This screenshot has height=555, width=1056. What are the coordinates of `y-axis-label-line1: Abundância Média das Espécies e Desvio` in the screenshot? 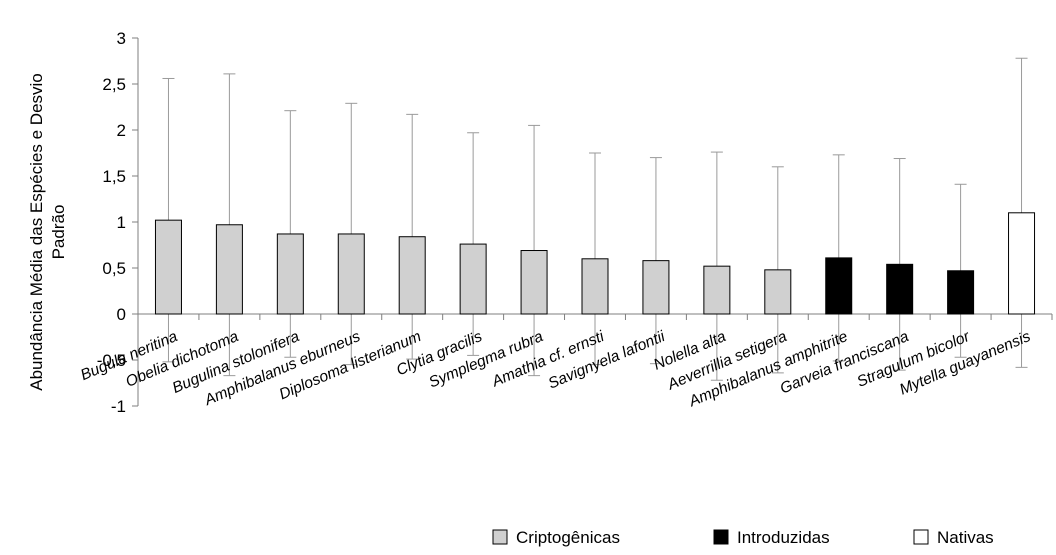 It's located at (36, 232).